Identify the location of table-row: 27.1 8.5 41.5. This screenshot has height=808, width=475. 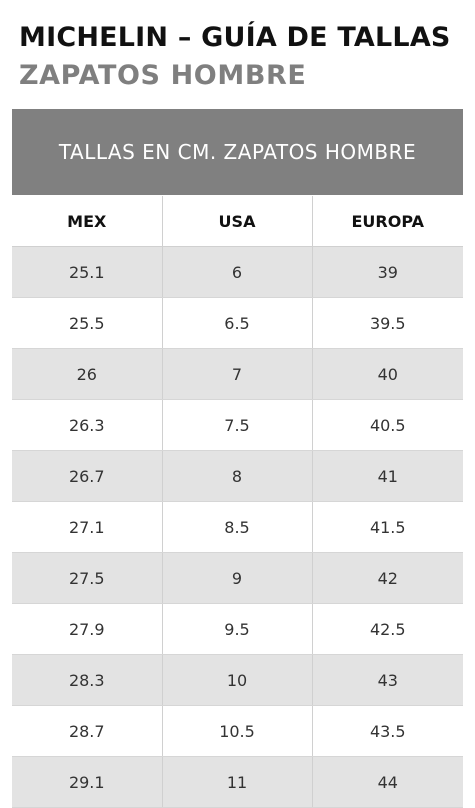
(237, 527).